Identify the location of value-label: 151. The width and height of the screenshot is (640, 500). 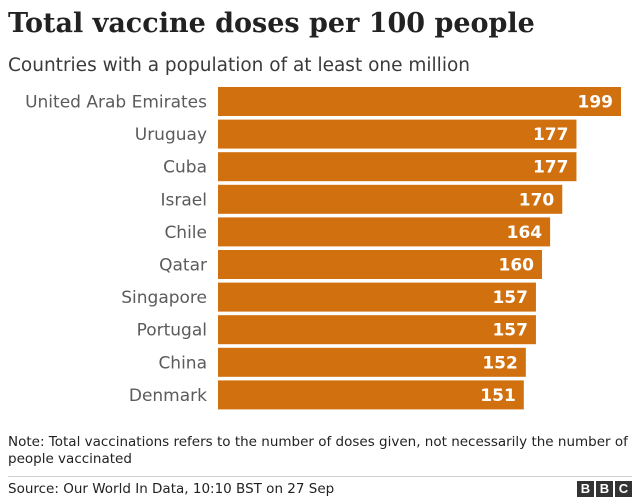
(498, 396).